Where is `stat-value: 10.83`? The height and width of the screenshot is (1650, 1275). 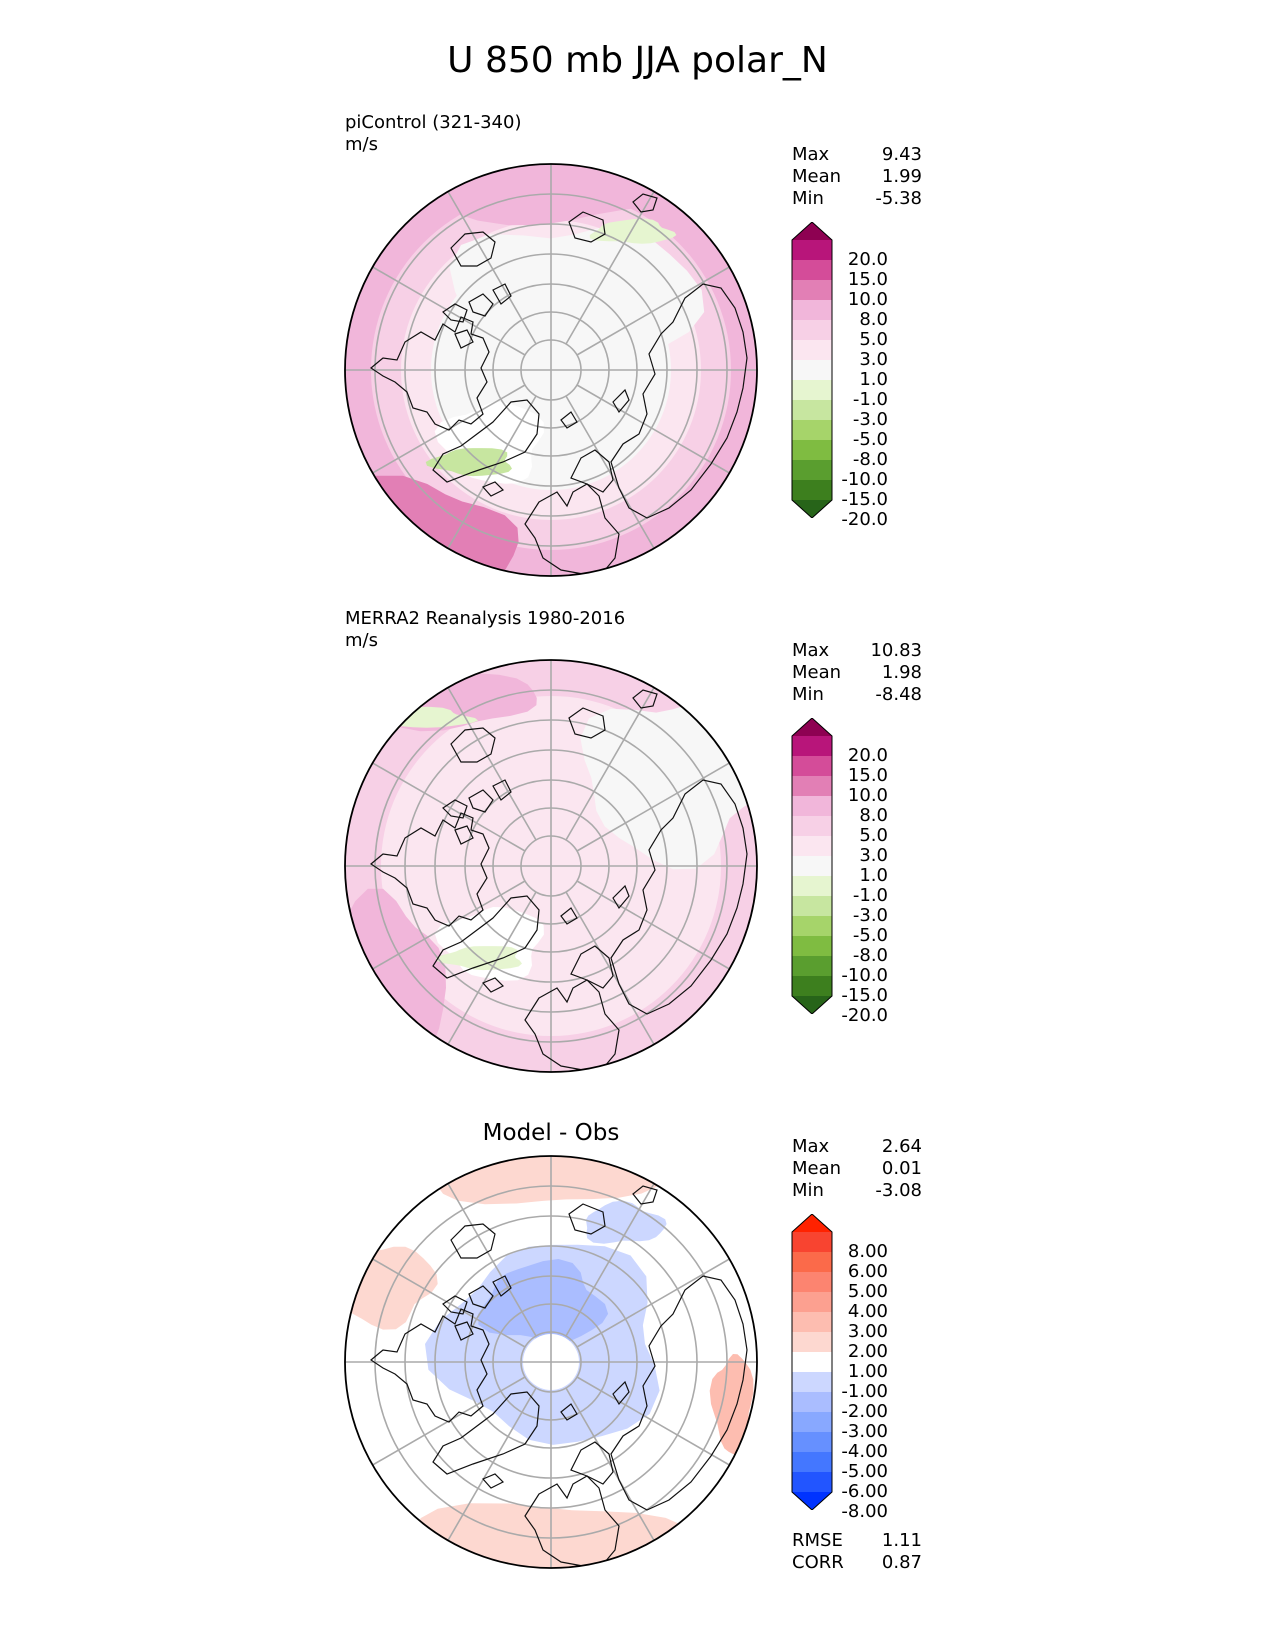
stat-value: 10.83 is located at coordinates (896, 650).